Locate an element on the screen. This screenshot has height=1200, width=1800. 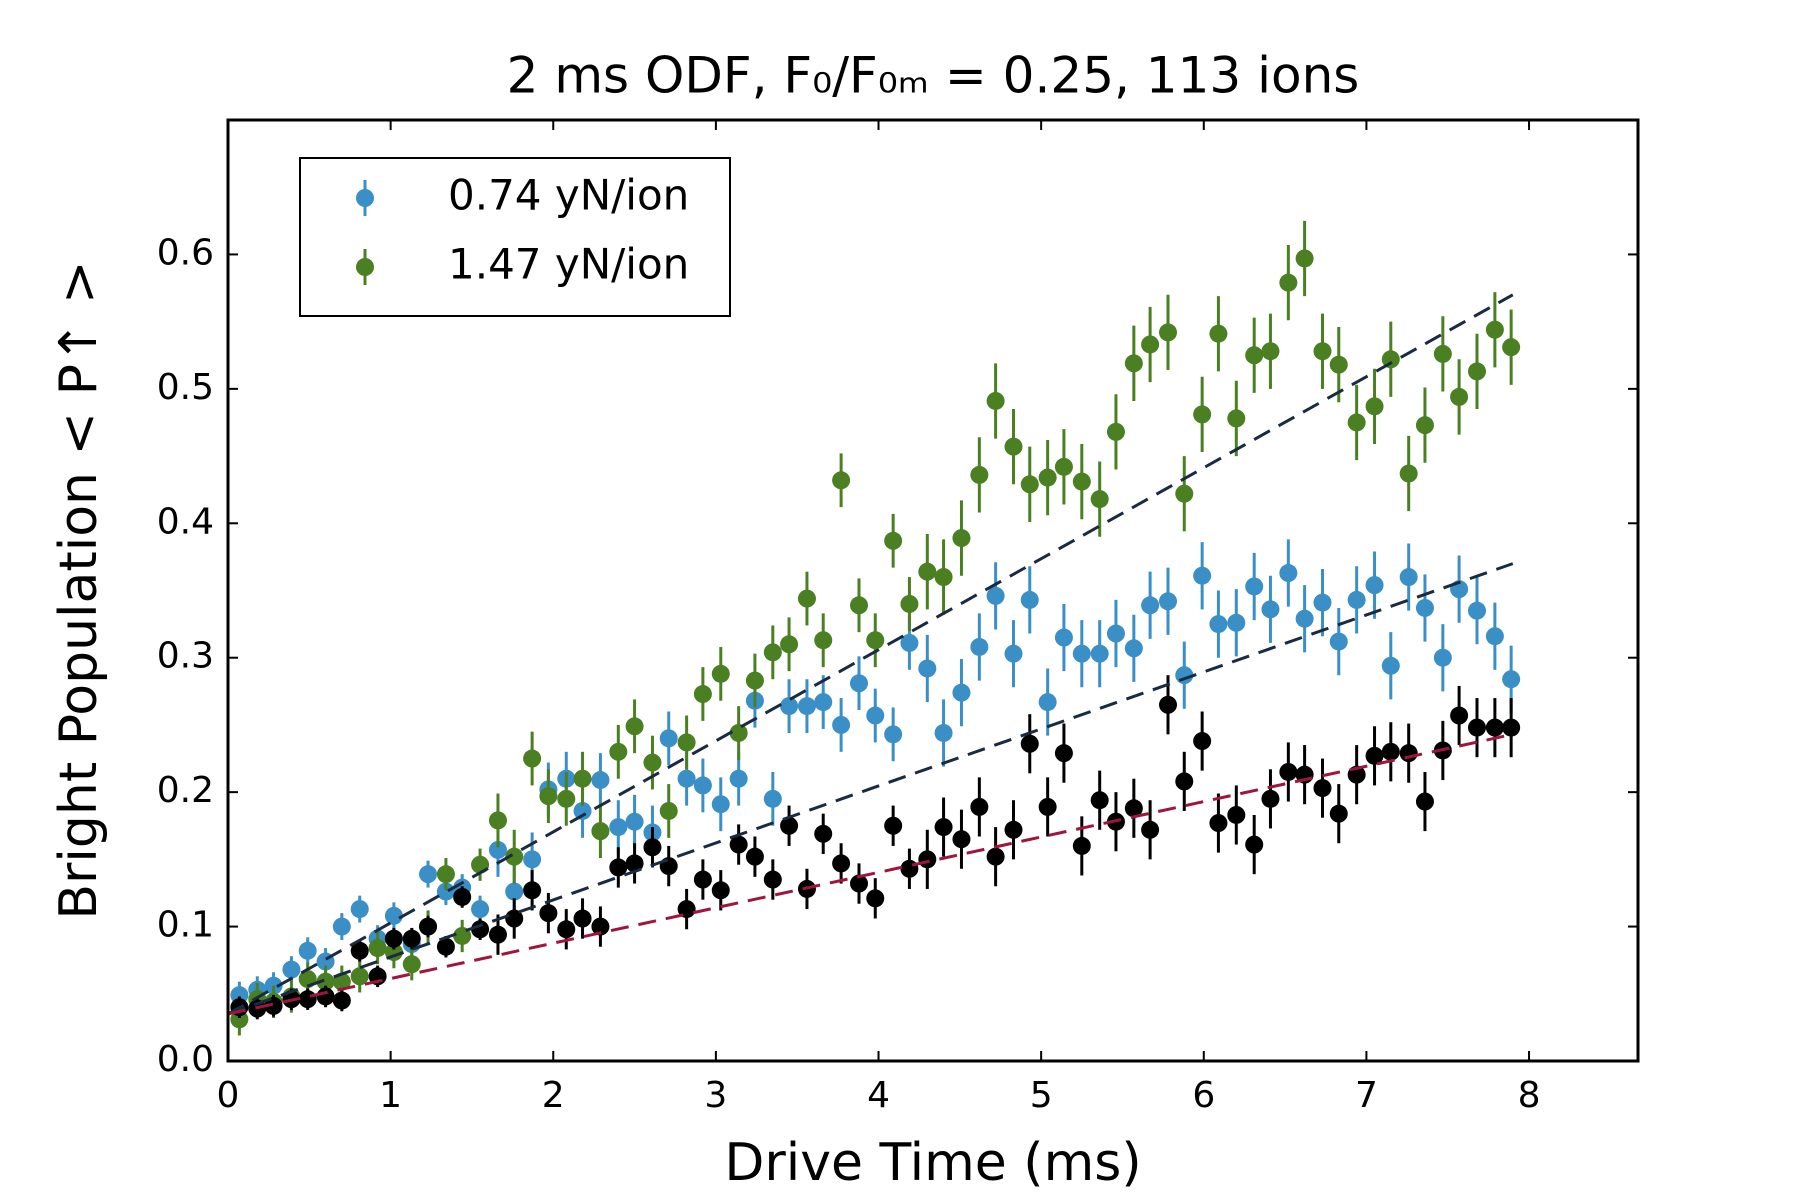
x-tick-label: 4 is located at coordinates (878, 1095).